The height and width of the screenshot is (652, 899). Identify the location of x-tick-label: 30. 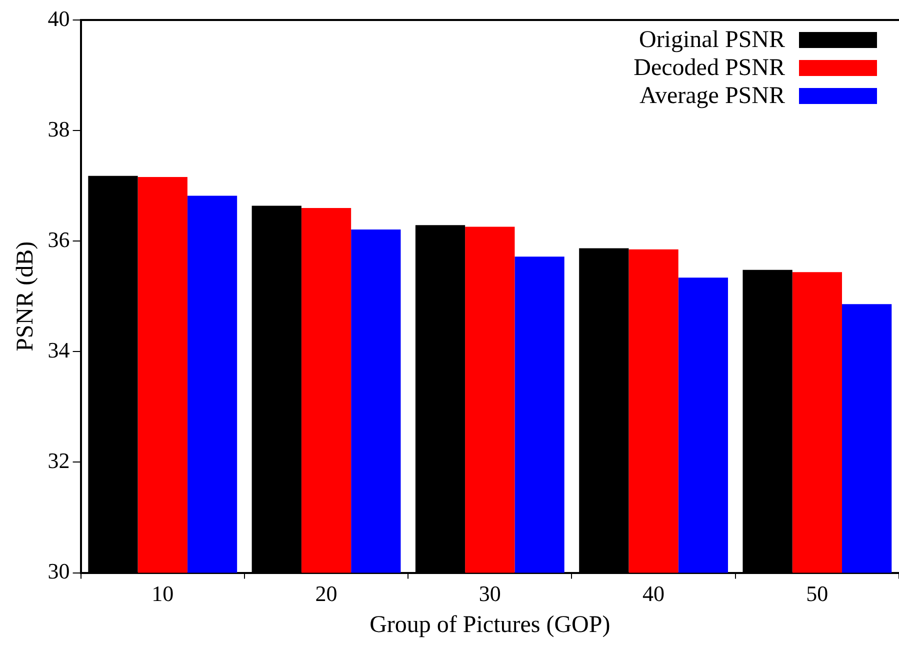
(489, 593).